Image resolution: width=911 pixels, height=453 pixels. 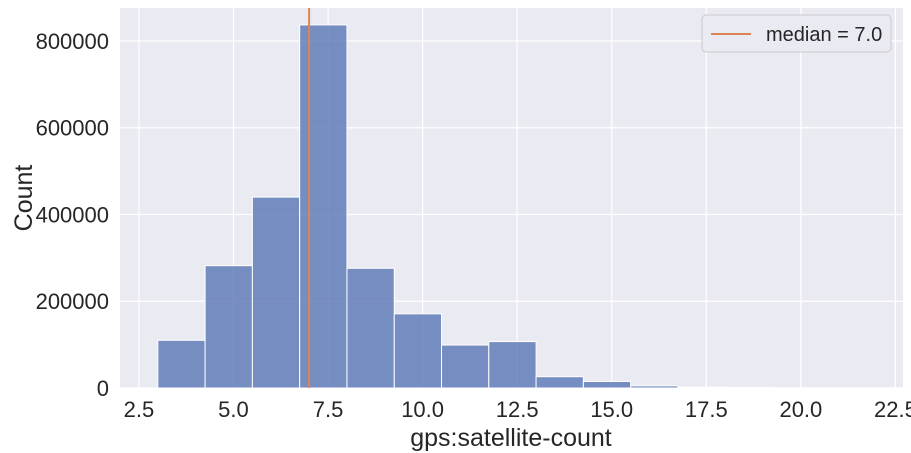 I want to click on y-axis-label: Count, so click(x=24, y=198).